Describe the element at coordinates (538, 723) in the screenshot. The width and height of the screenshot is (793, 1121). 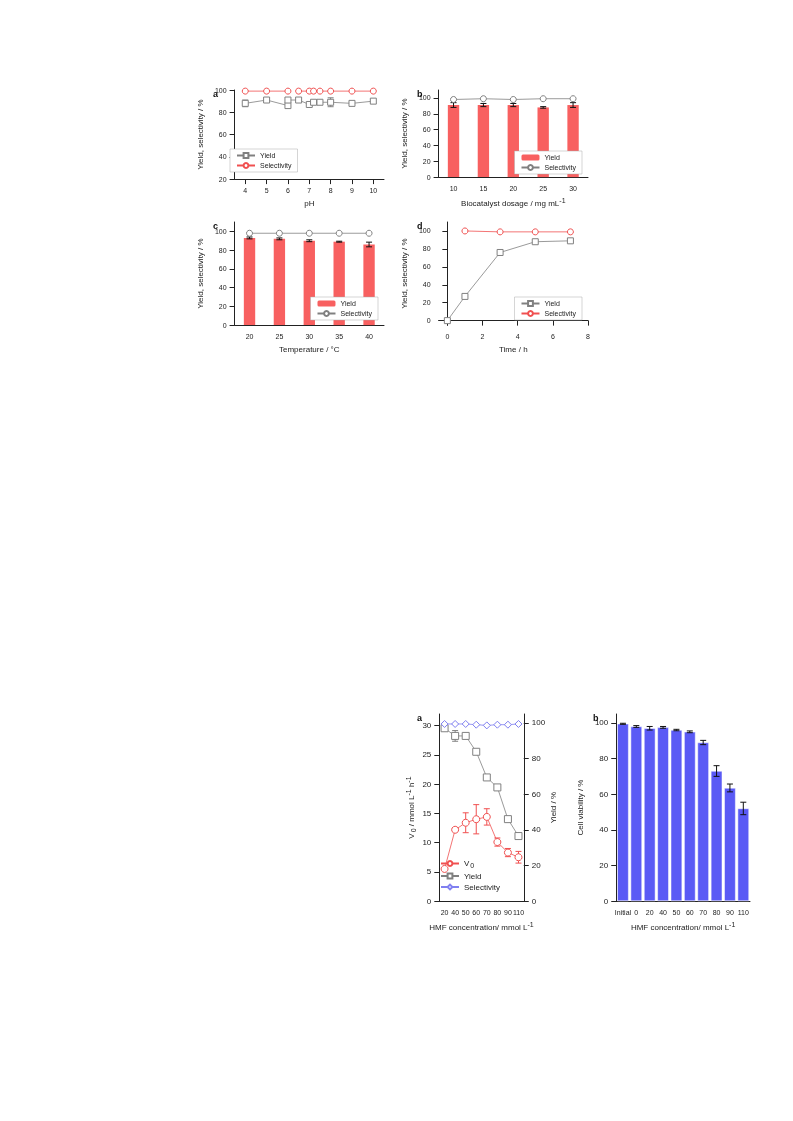
I see `y2-tick-label: 100` at that location.